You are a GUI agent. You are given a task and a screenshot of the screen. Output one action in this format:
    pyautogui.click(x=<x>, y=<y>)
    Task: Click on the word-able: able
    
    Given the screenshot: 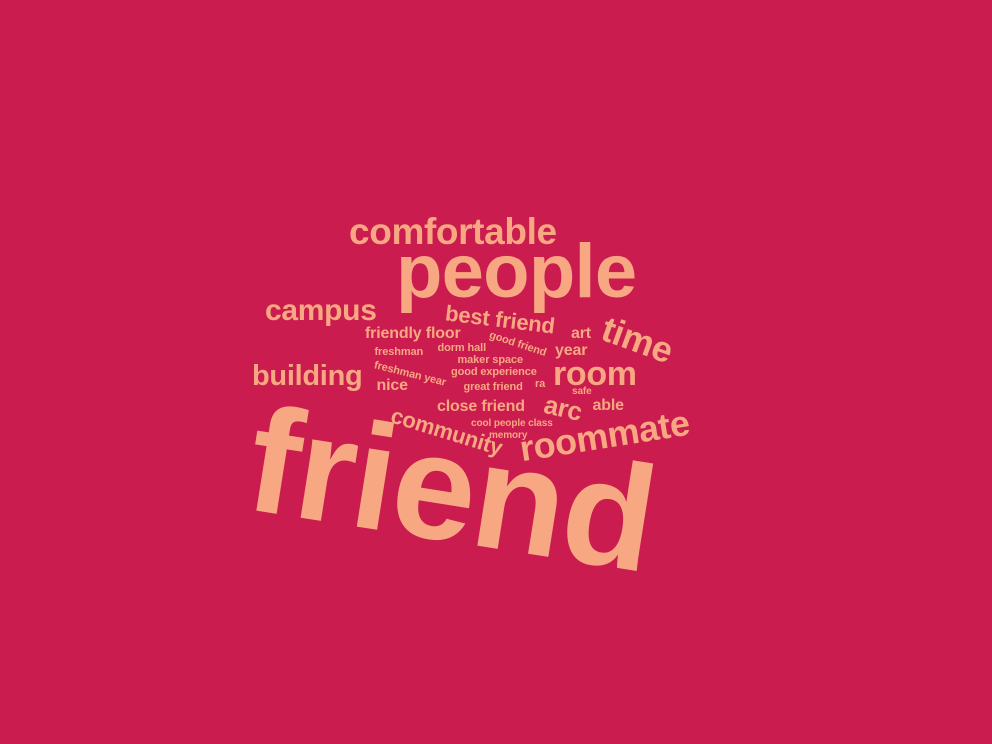 What is the action you would take?
    pyautogui.click(x=608, y=405)
    